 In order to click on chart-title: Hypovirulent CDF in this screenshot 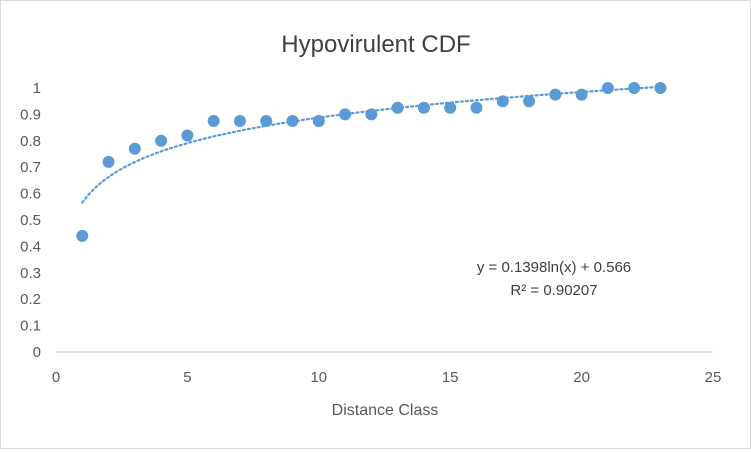, I will do `click(375, 44)`.